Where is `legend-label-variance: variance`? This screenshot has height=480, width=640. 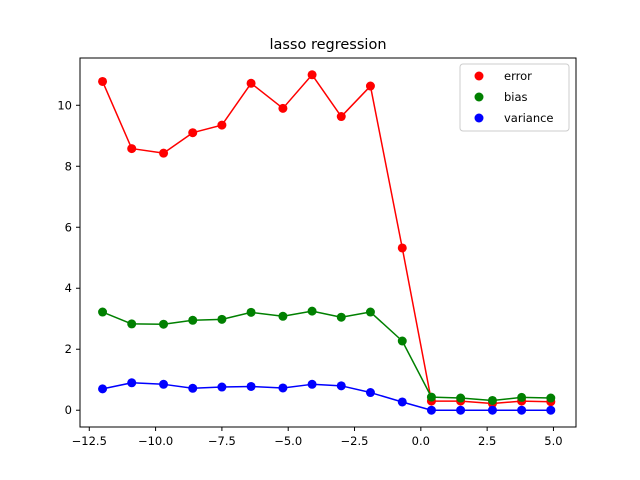 legend-label-variance: variance is located at coordinates (529, 118).